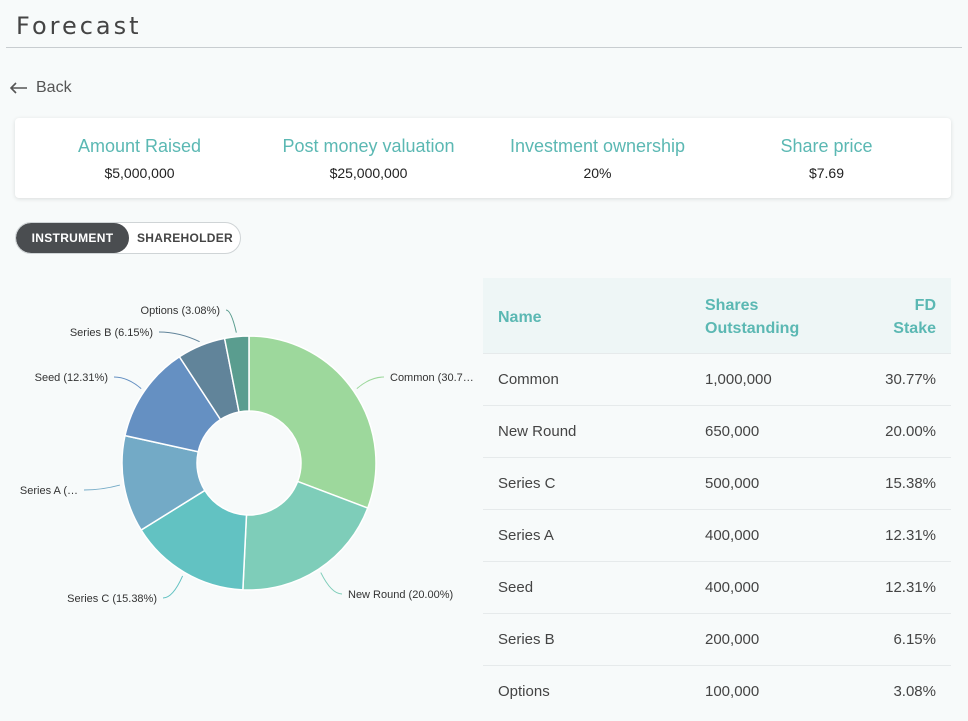 The height and width of the screenshot is (721, 968). What do you see at coordinates (537, 431) in the screenshot?
I see `cell-name: New Round` at bounding box center [537, 431].